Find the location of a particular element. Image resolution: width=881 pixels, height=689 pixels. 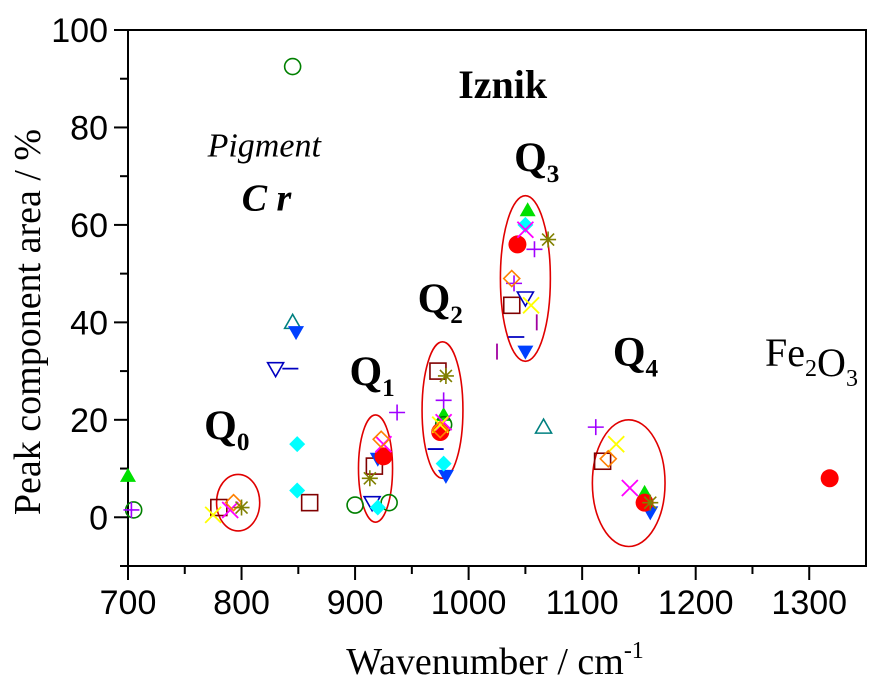

y-tick-label: 80 is located at coordinates (89, 128).